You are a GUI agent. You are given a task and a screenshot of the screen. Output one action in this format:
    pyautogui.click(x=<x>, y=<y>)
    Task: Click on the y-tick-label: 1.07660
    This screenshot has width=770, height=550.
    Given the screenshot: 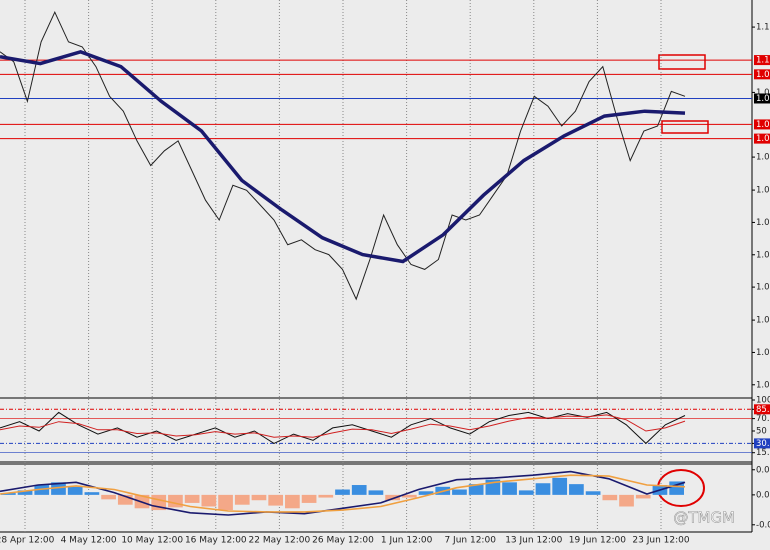 What is the action you would take?
    pyautogui.click(x=763, y=223)
    